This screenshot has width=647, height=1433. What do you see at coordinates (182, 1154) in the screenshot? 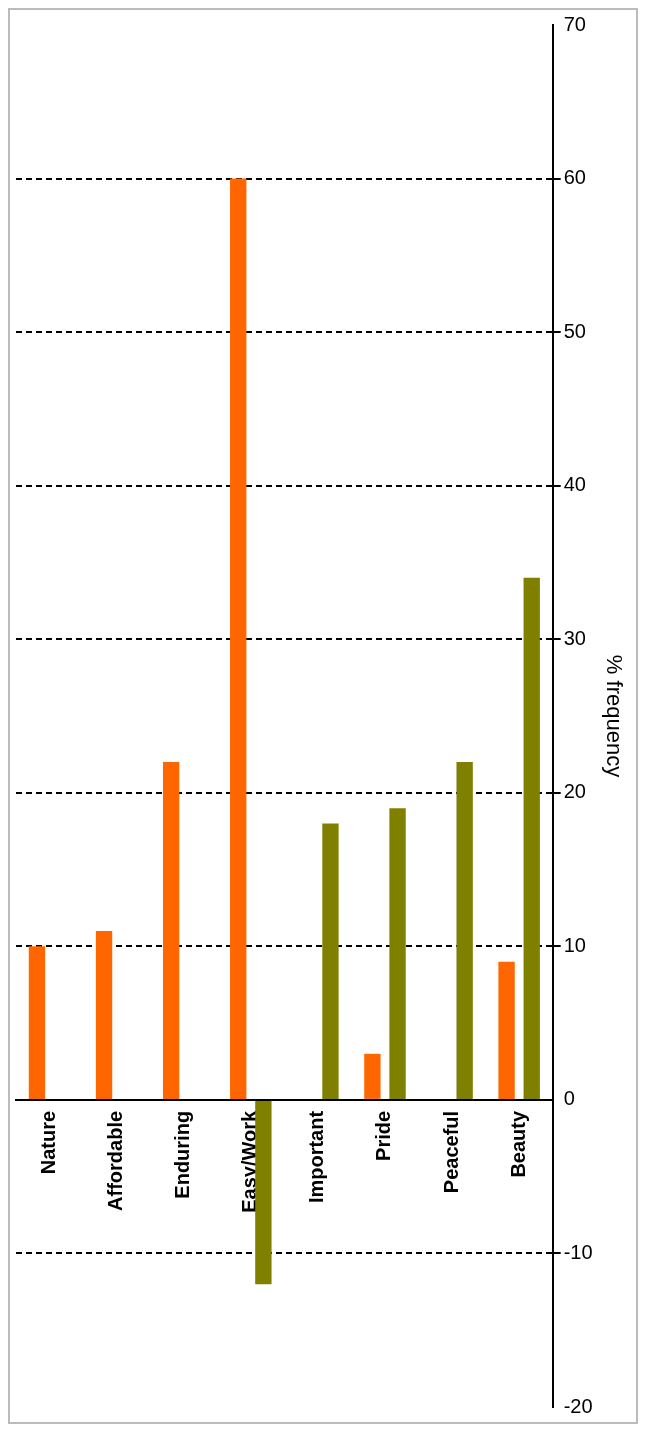
I see `x-tick-label: Enduring` at bounding box center [182, 1154].